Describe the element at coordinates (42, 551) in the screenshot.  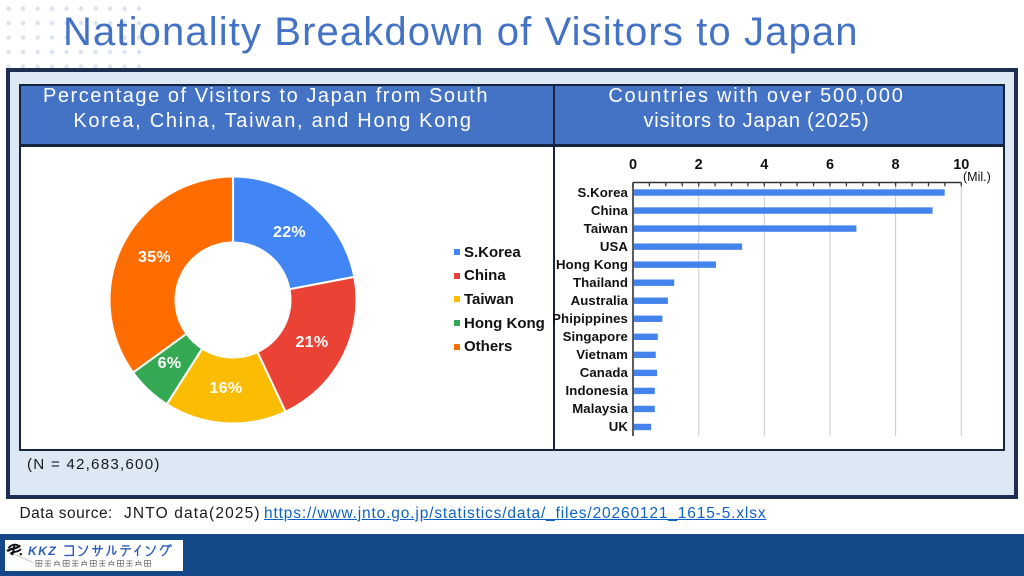
I see `svg-text: KKZ` at that location.